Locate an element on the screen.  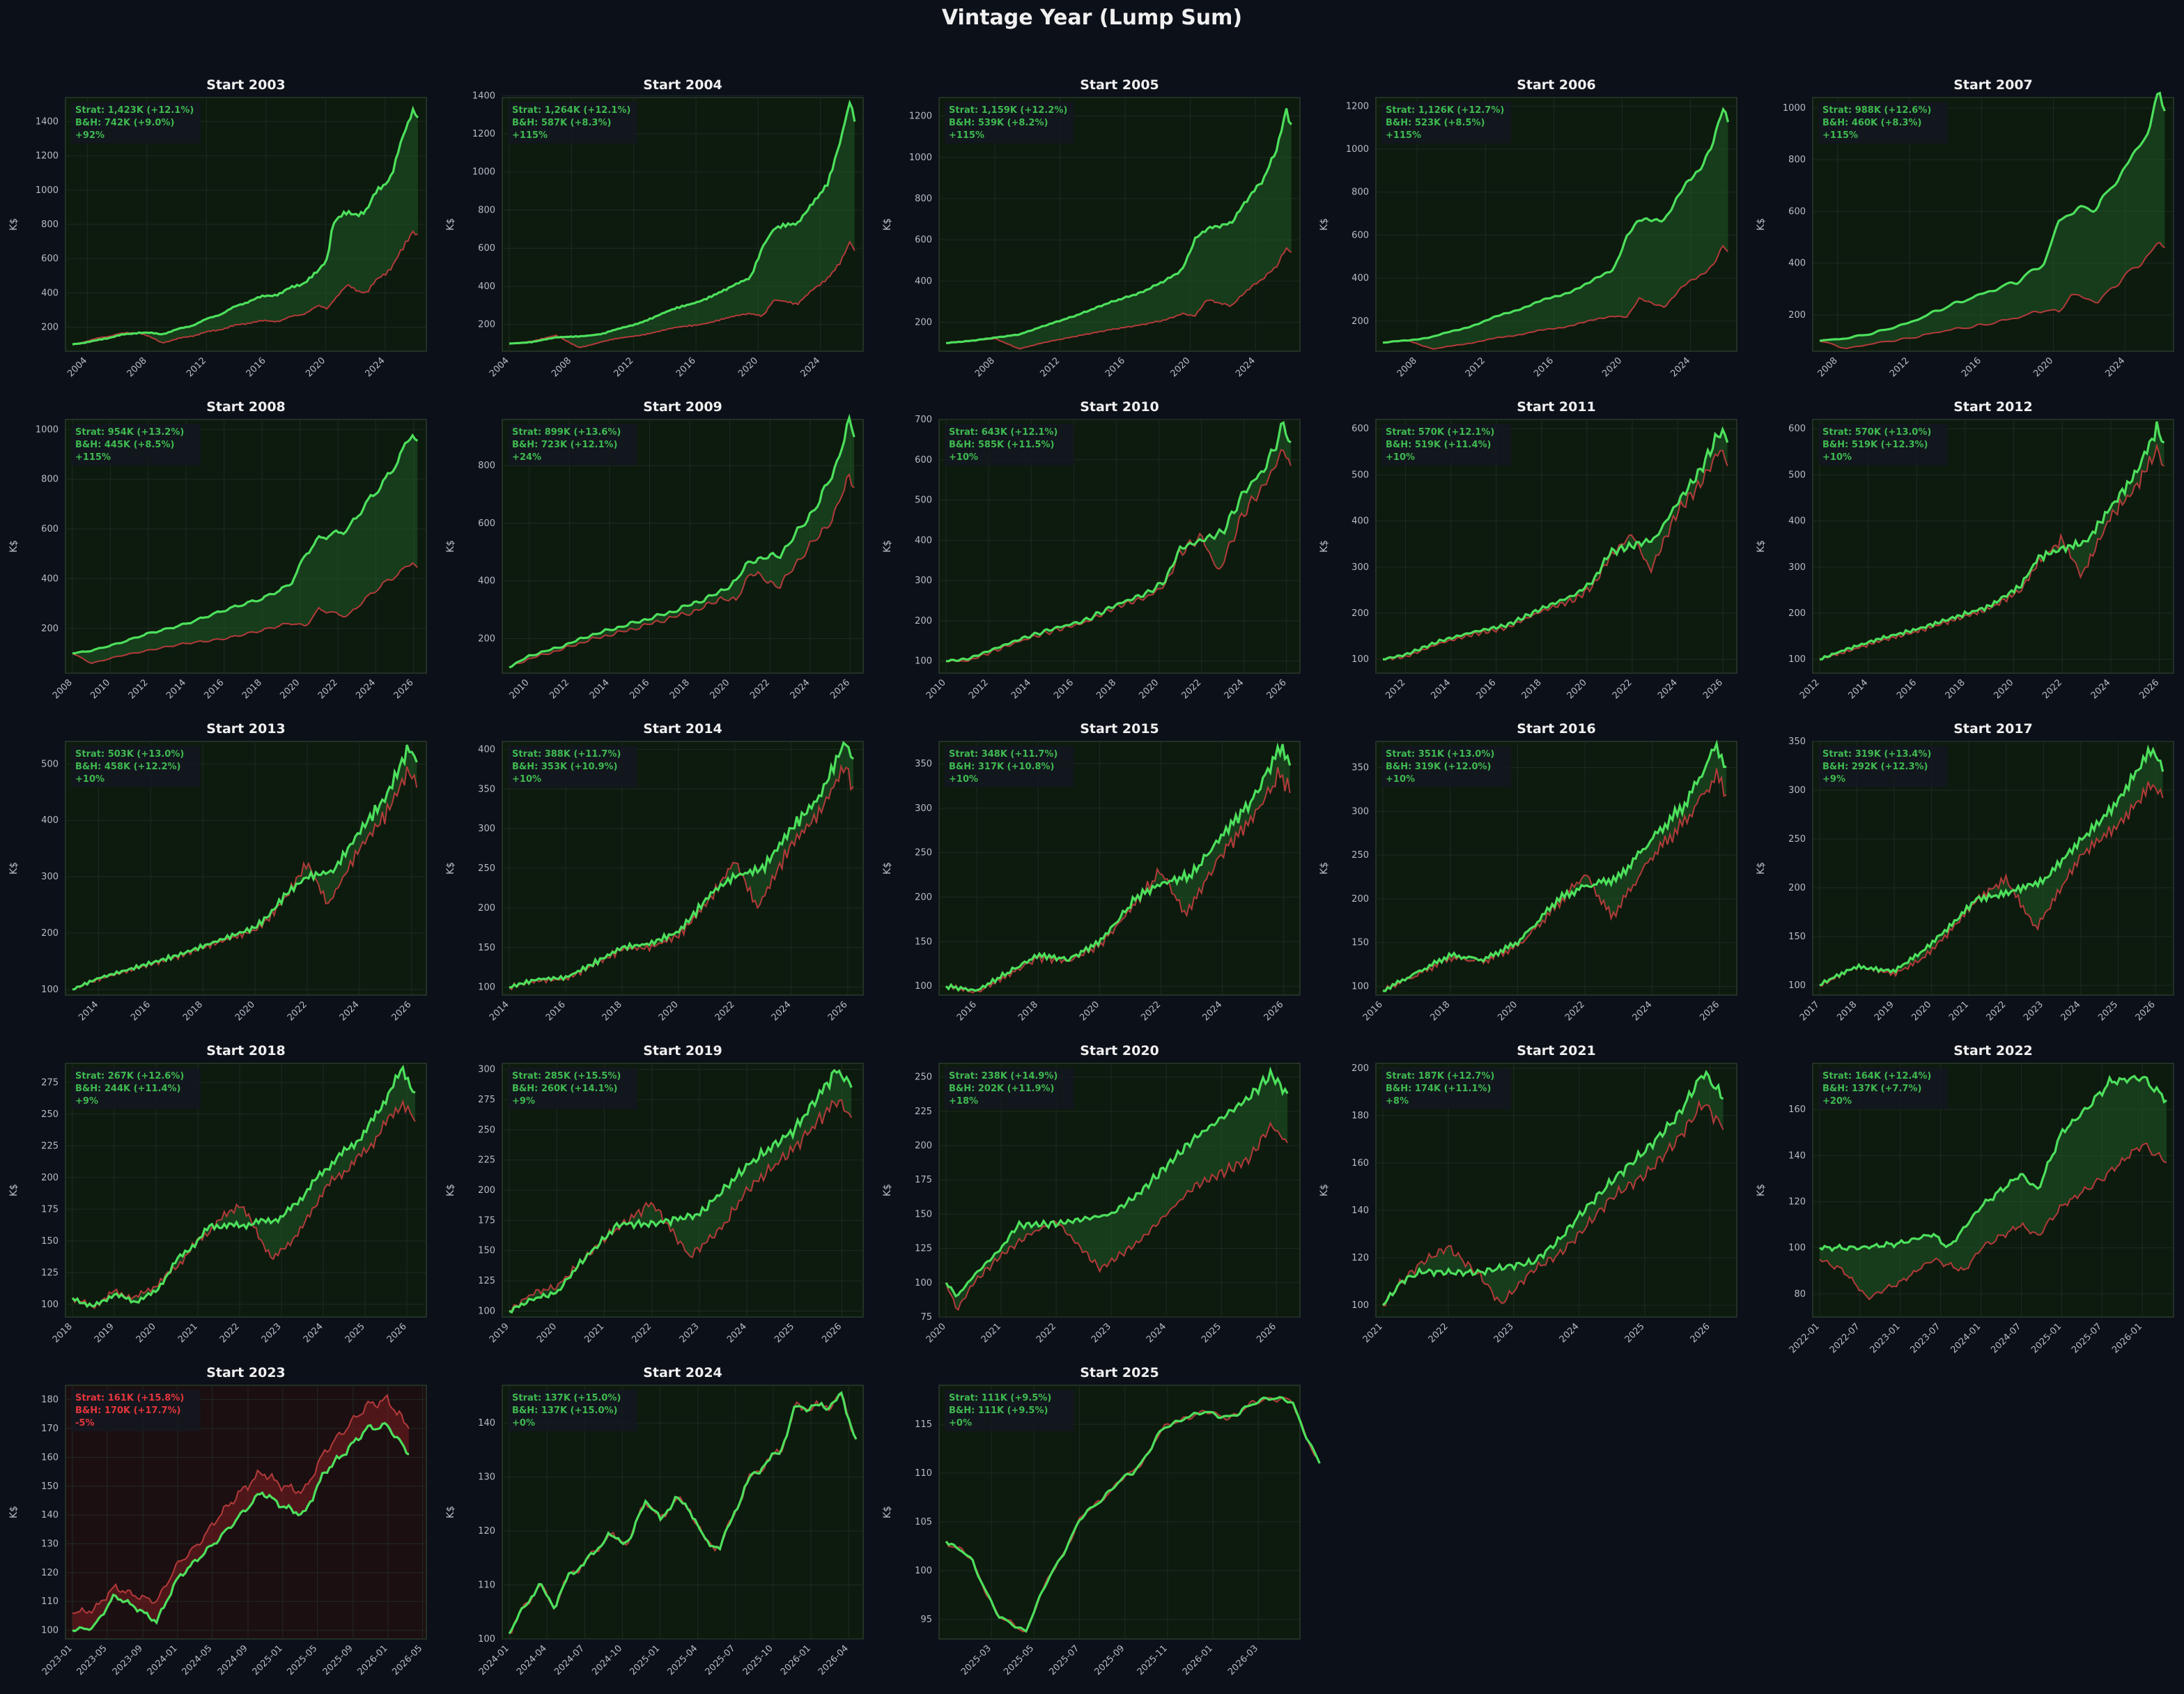
y-tick-label: 110 is located at coordinates (923, 1473).